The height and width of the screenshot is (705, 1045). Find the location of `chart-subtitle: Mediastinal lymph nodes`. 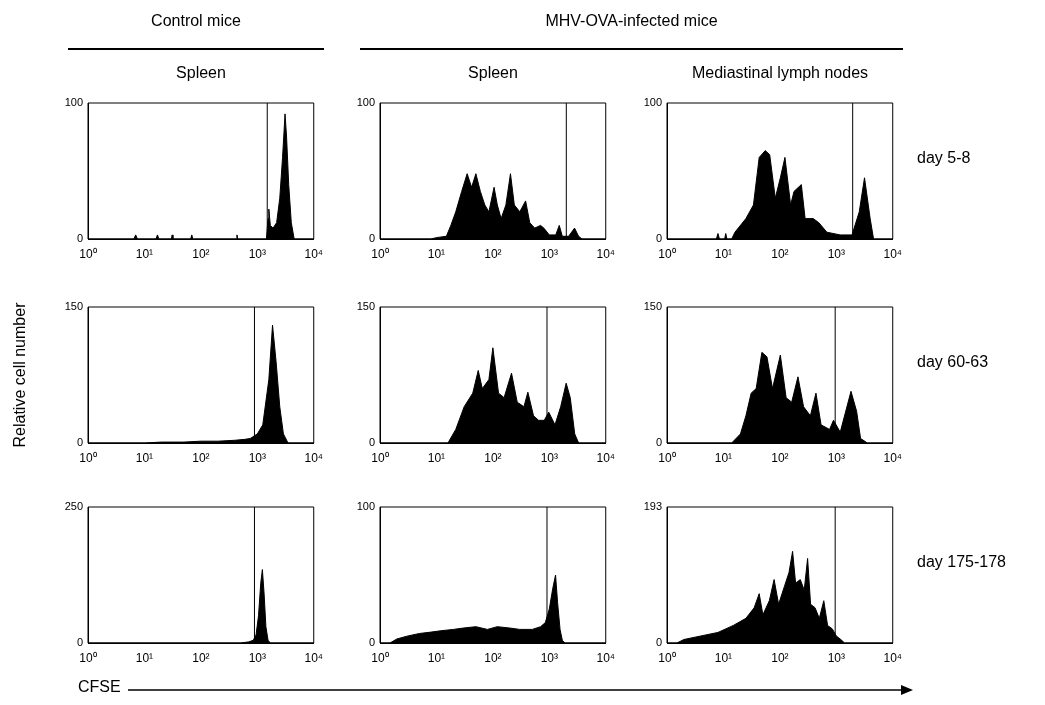

chart-subtitle: Mediastinal lymph nodes is located at coordinates (780, 73).